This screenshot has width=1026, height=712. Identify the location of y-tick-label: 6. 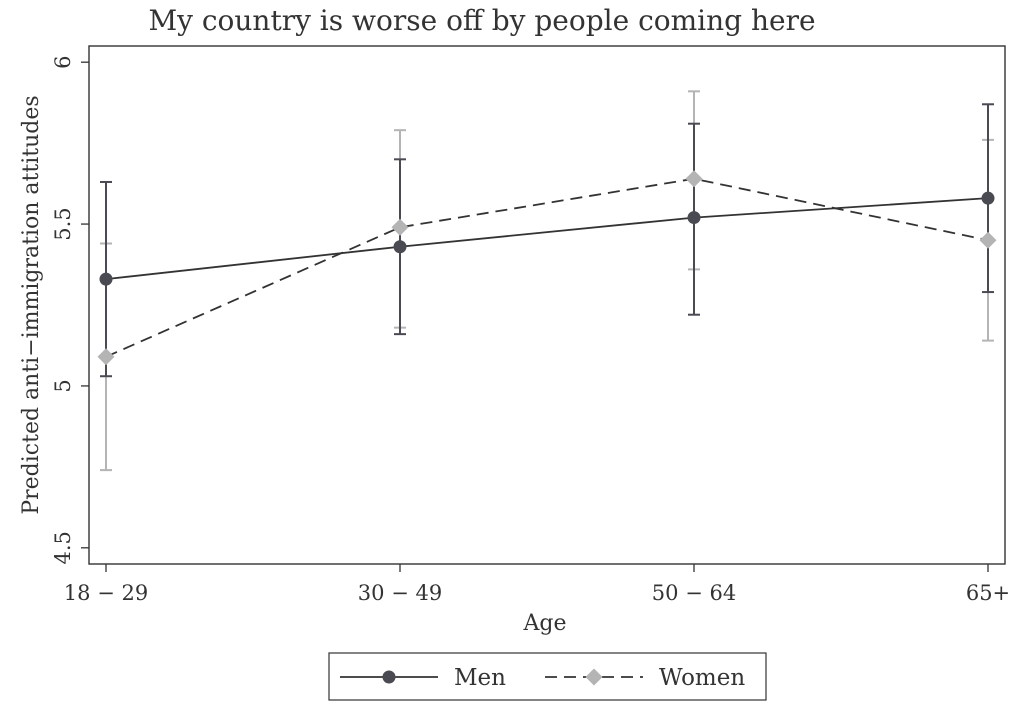
(63, 62).